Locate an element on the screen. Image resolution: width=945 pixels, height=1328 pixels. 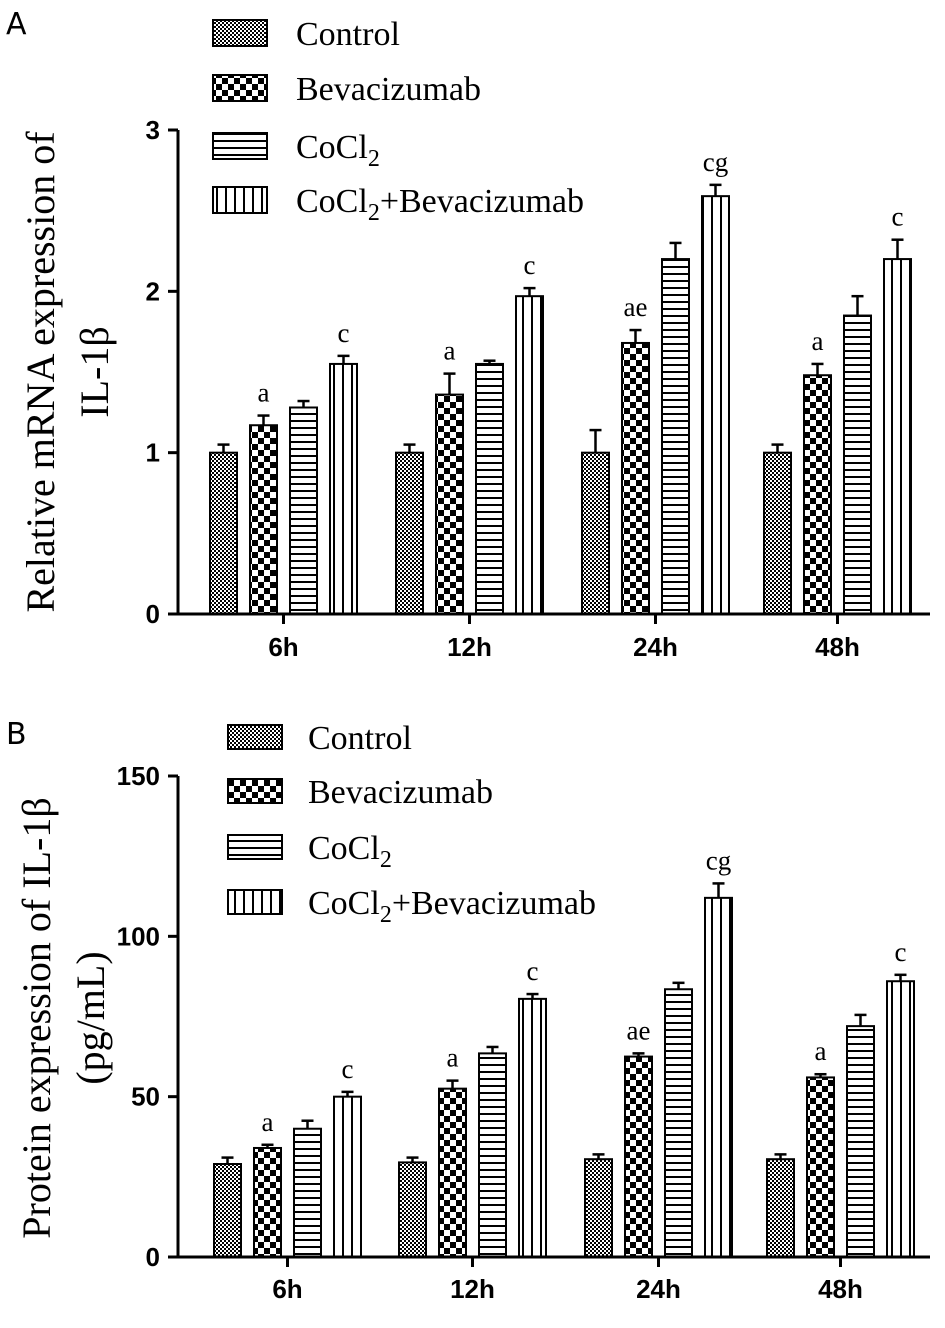
y-tick-label: 3 is located at coordinates (153, 130).